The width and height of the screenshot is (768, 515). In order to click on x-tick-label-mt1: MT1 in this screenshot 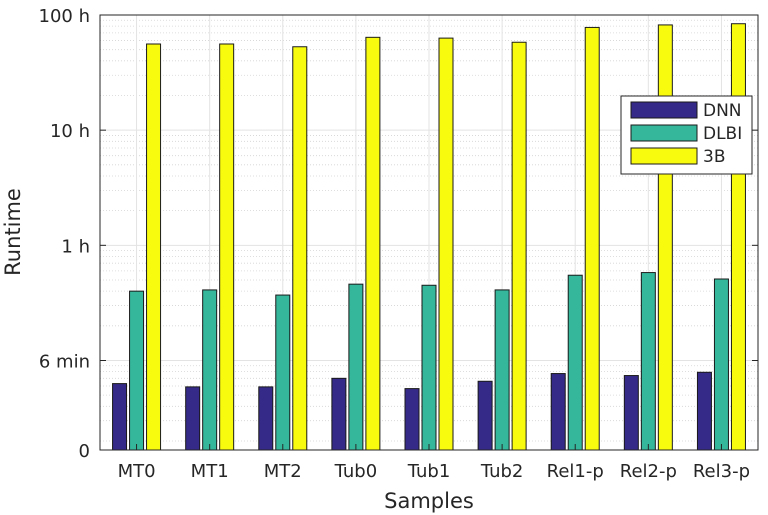, I will do `click(210, 471)`.